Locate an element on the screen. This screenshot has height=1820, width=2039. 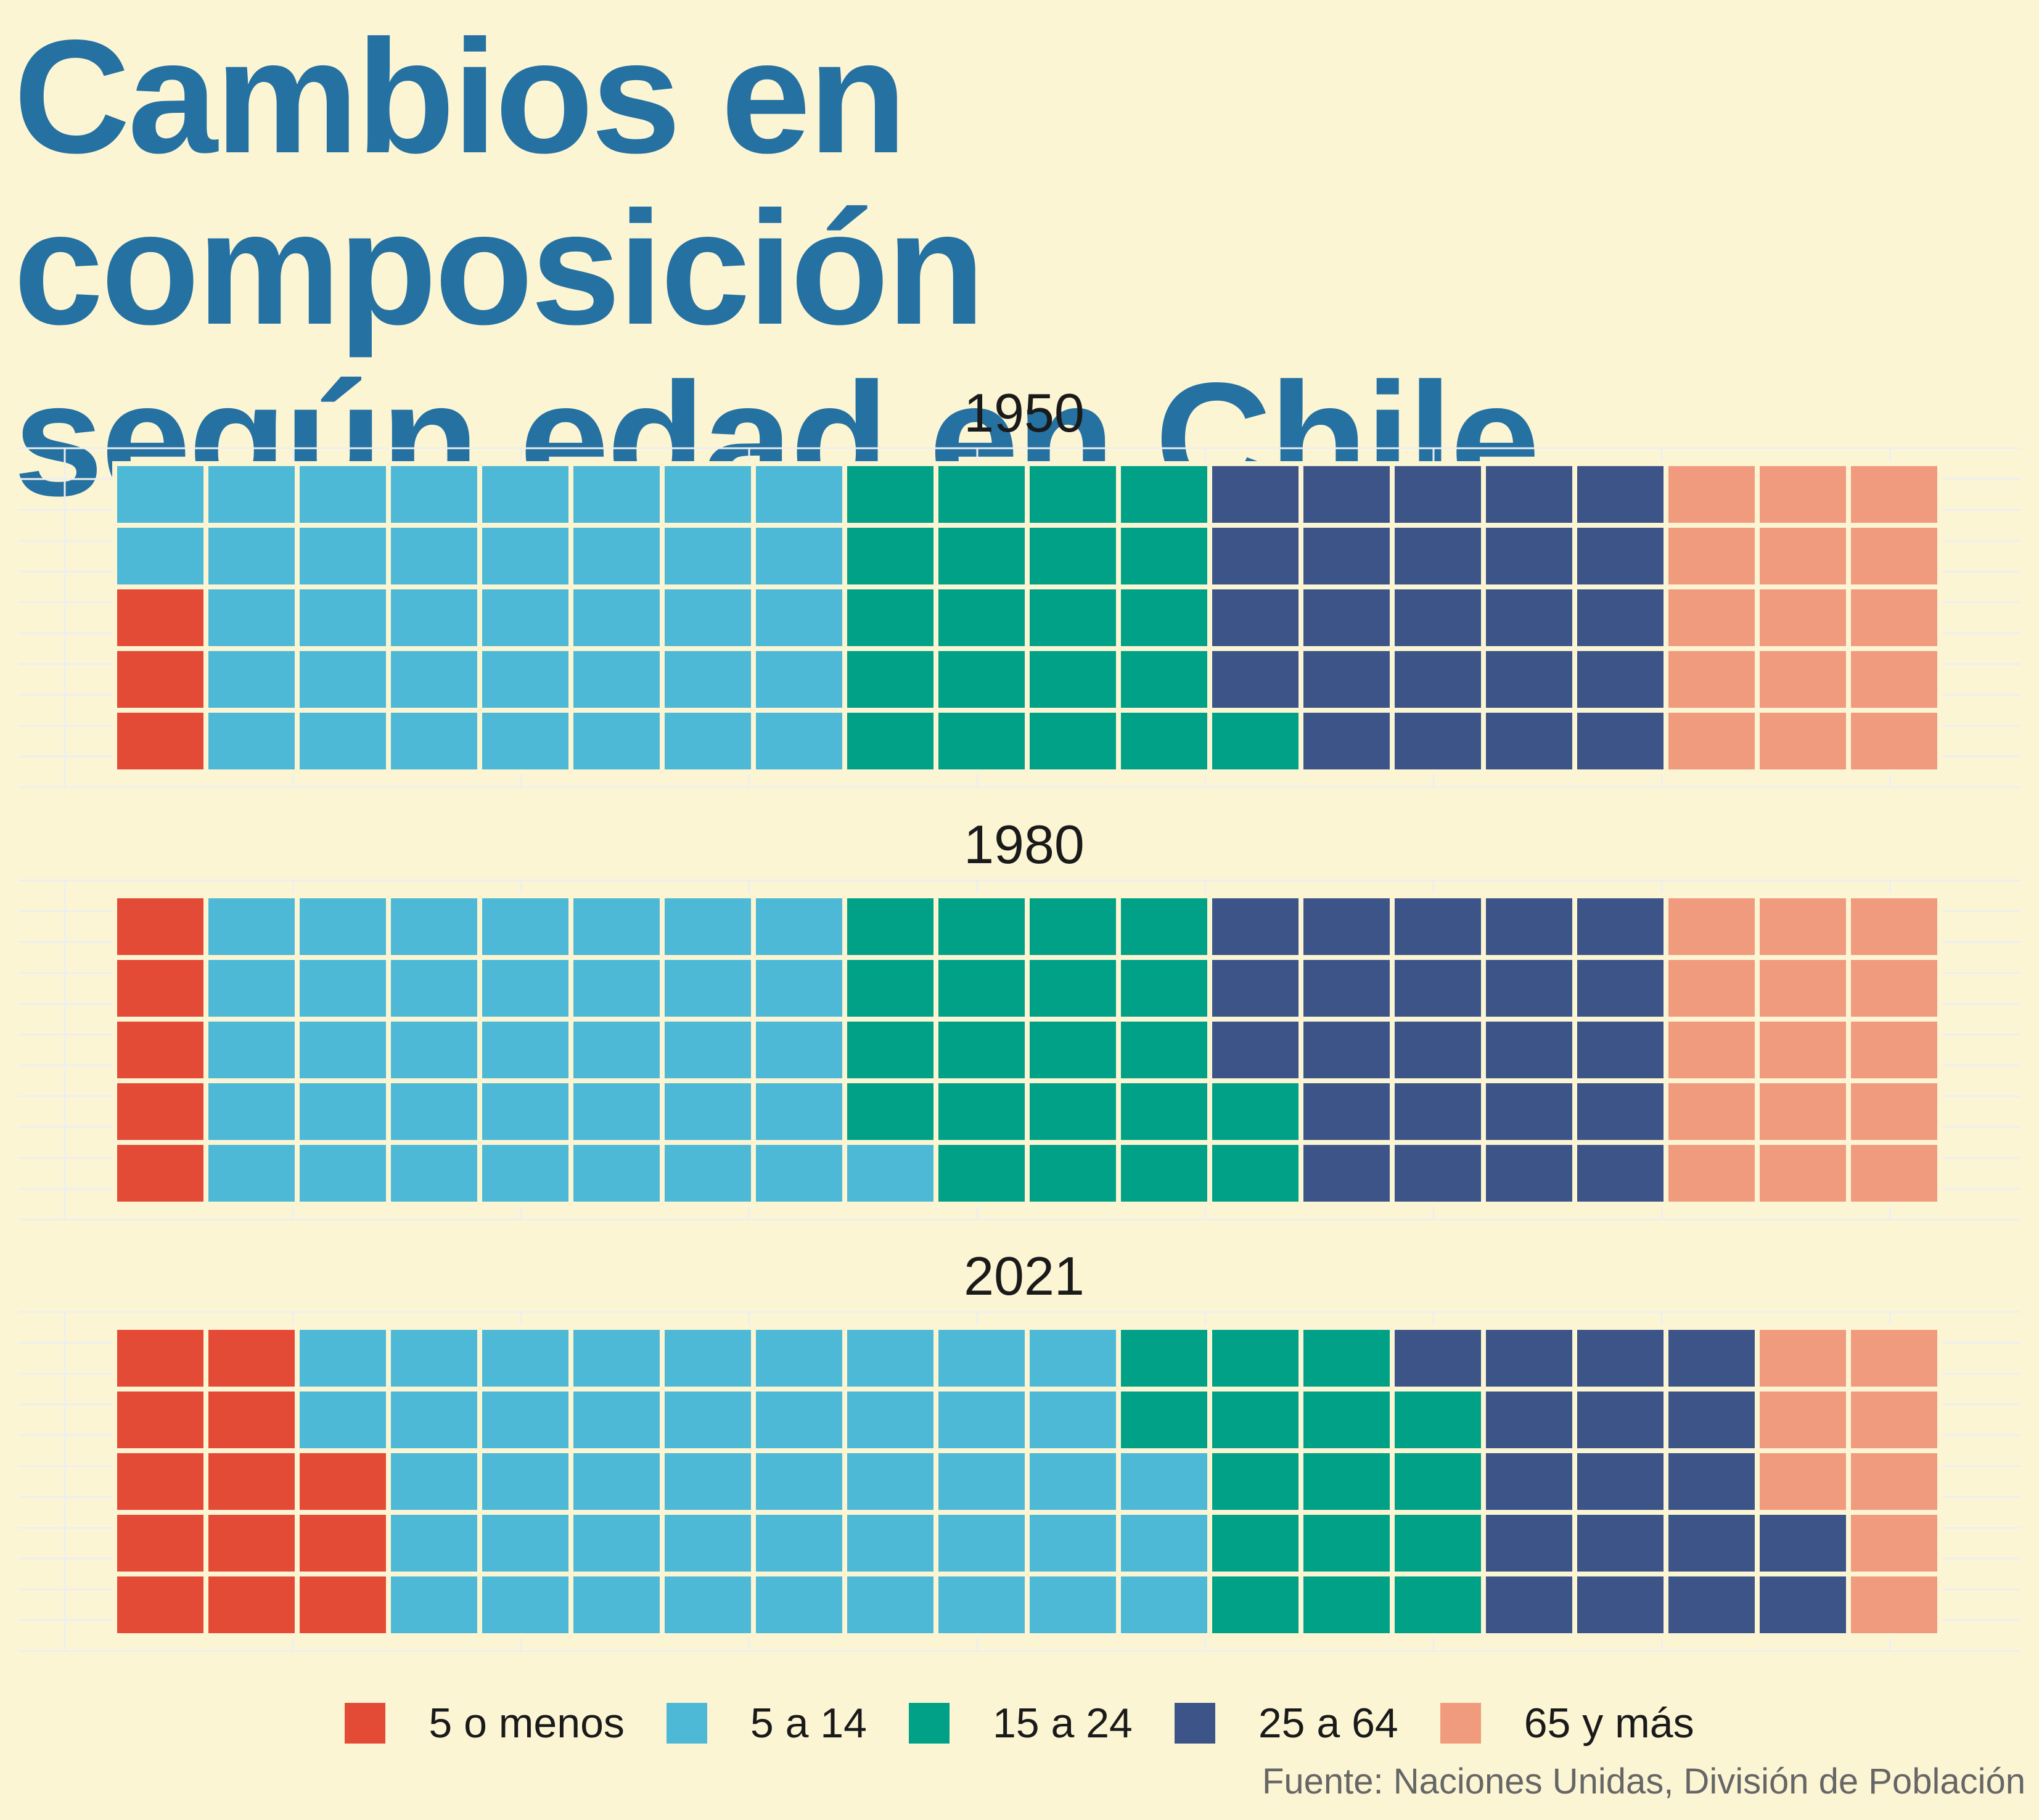
panel-label-1980: 1980 is located at coordinates (1025, 844).